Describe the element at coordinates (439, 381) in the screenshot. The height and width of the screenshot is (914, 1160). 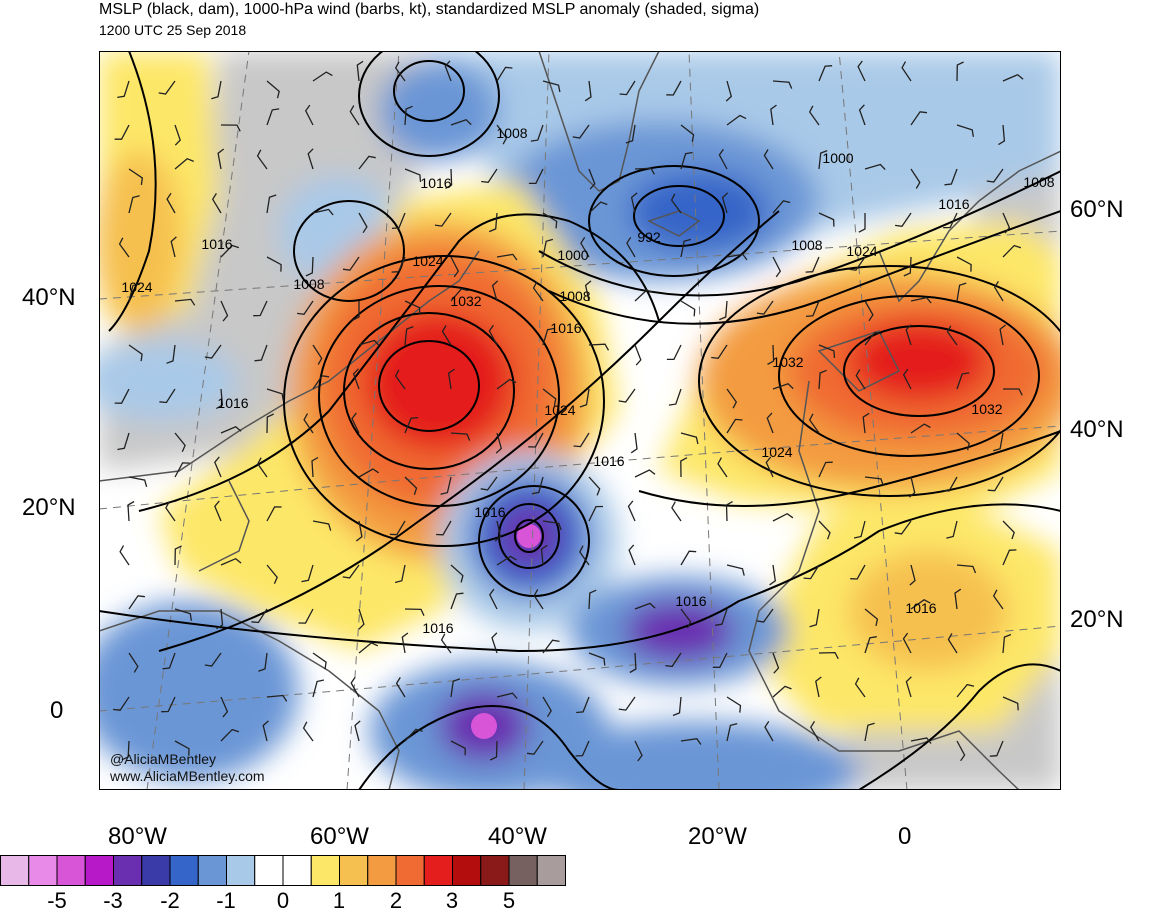
I see `anomaly-red2-wa` at that location.